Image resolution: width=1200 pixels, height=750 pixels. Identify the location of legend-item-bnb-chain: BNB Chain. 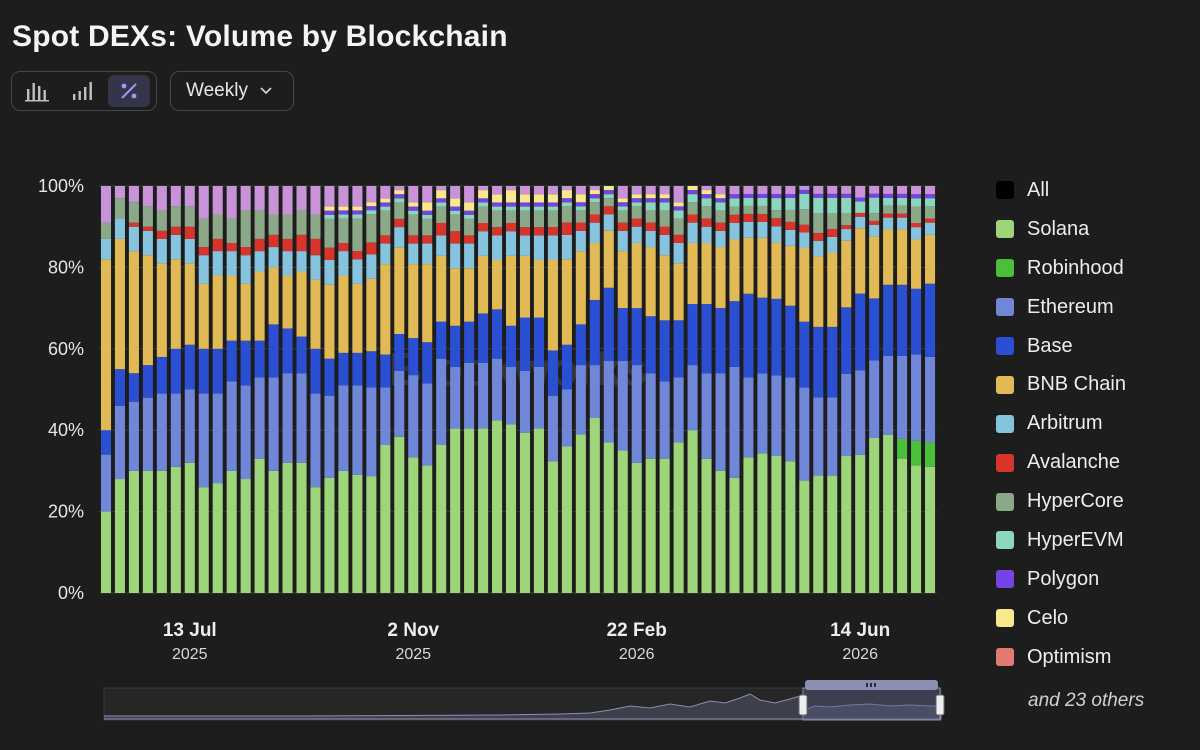
(1096, 384).